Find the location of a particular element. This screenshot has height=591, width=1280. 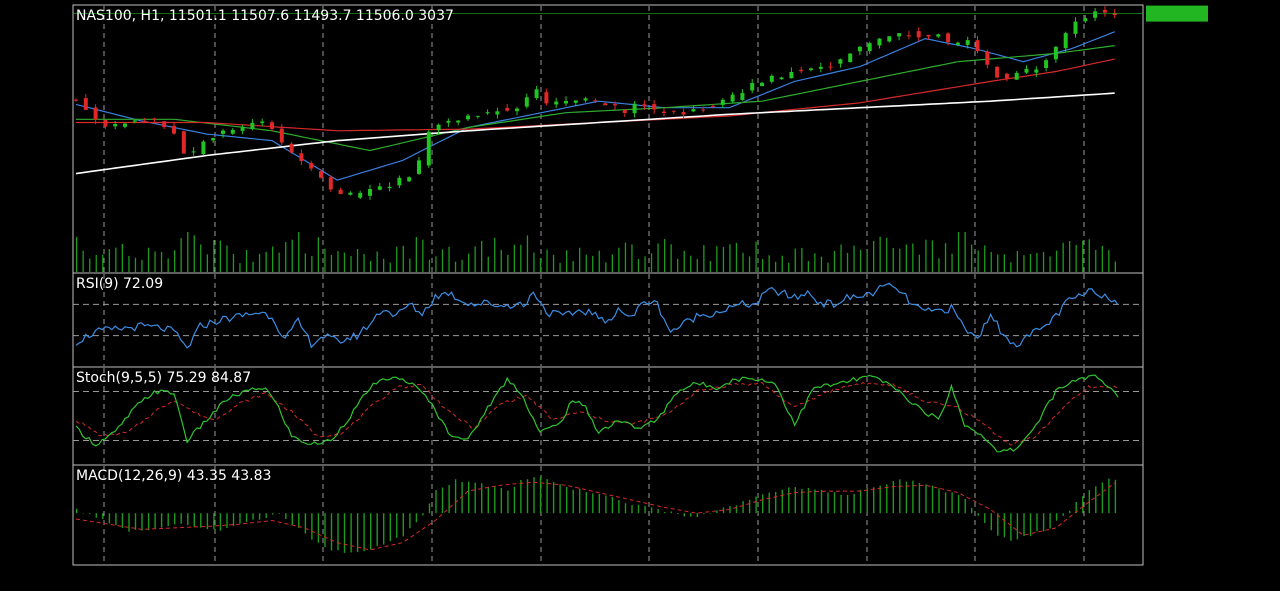

macd-signal-line is located at coordinates (595, 516).